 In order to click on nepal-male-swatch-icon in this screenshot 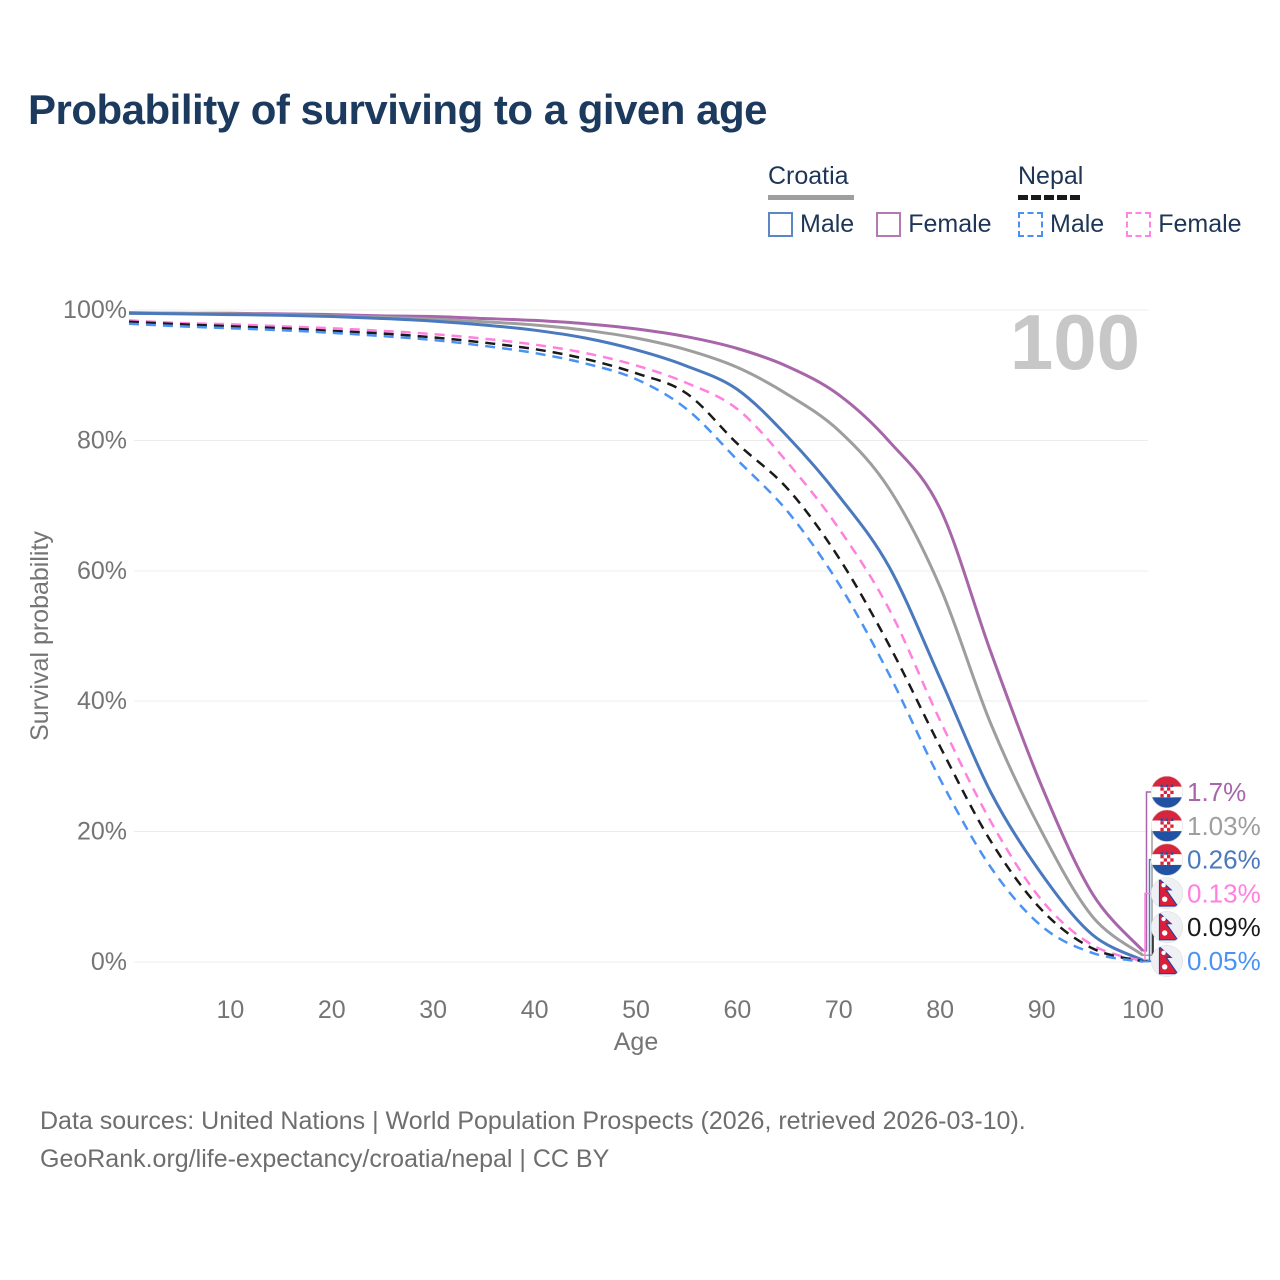, I will do `click(1030, 224)`.